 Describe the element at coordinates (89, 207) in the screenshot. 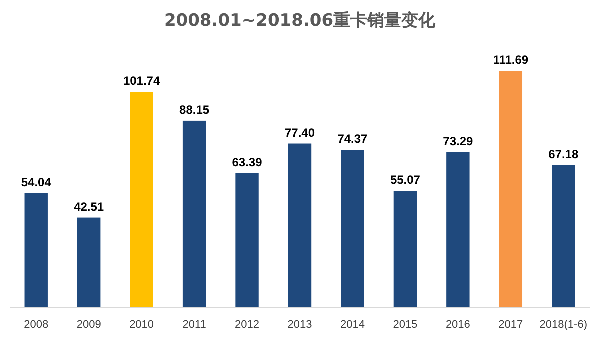

I see `data-label: 42.51` at that location.